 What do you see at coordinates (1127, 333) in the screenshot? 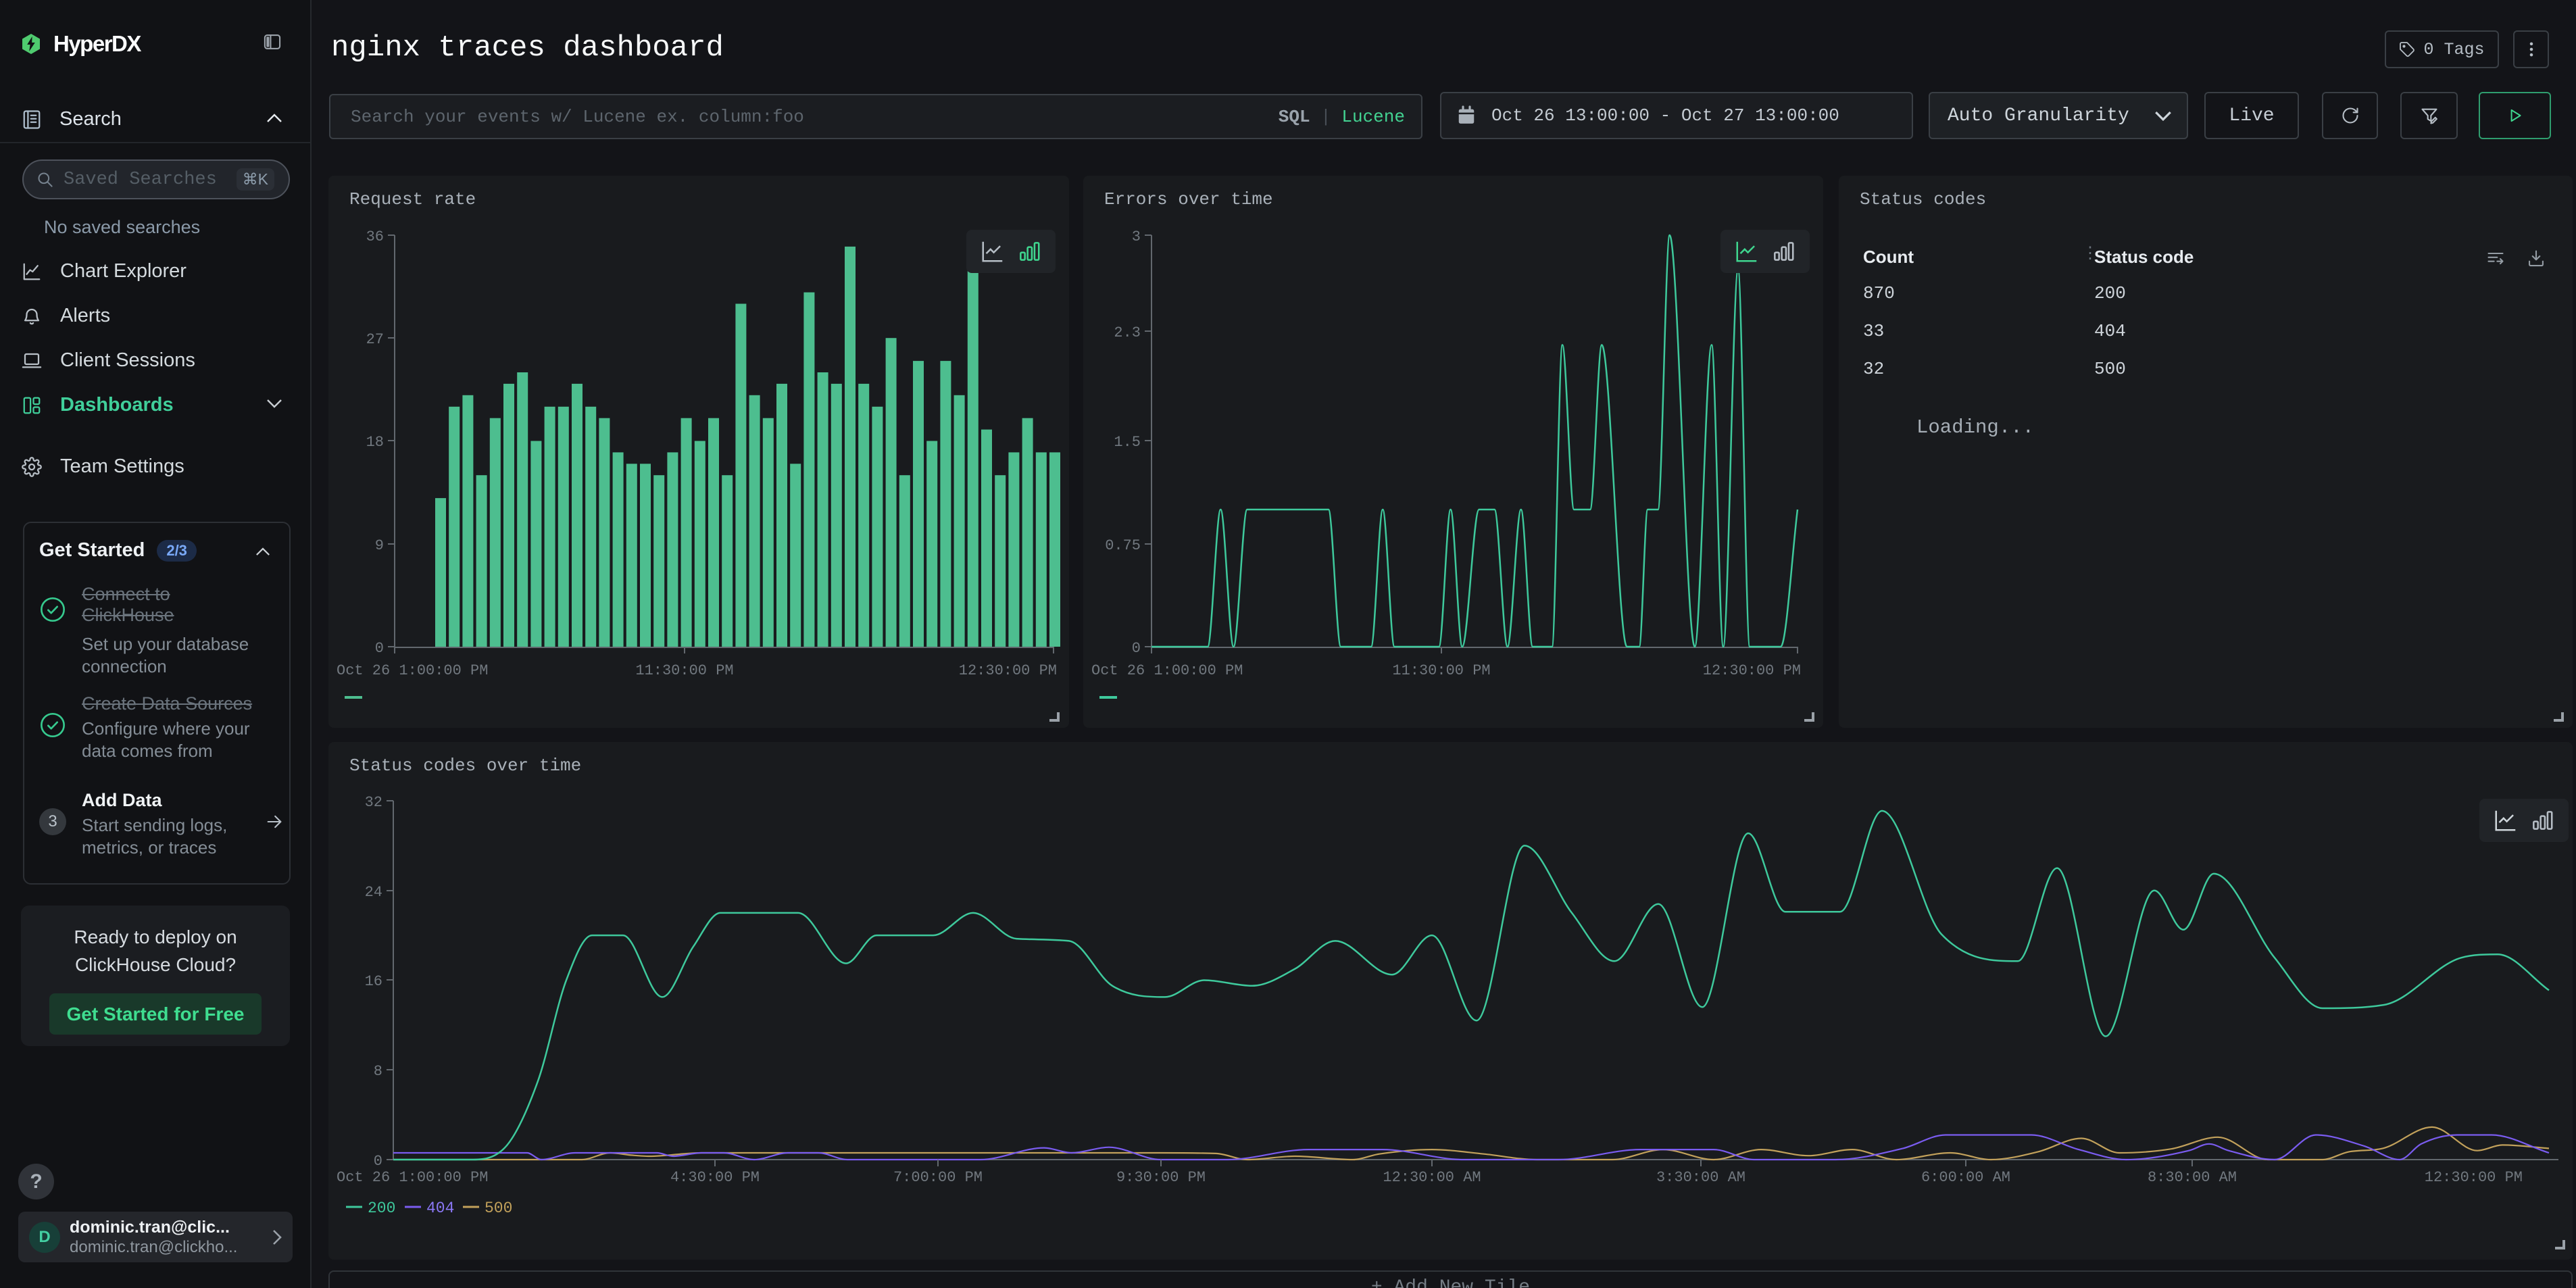
I see `svg-text: 2.3` at bounding box center [1127, 333].